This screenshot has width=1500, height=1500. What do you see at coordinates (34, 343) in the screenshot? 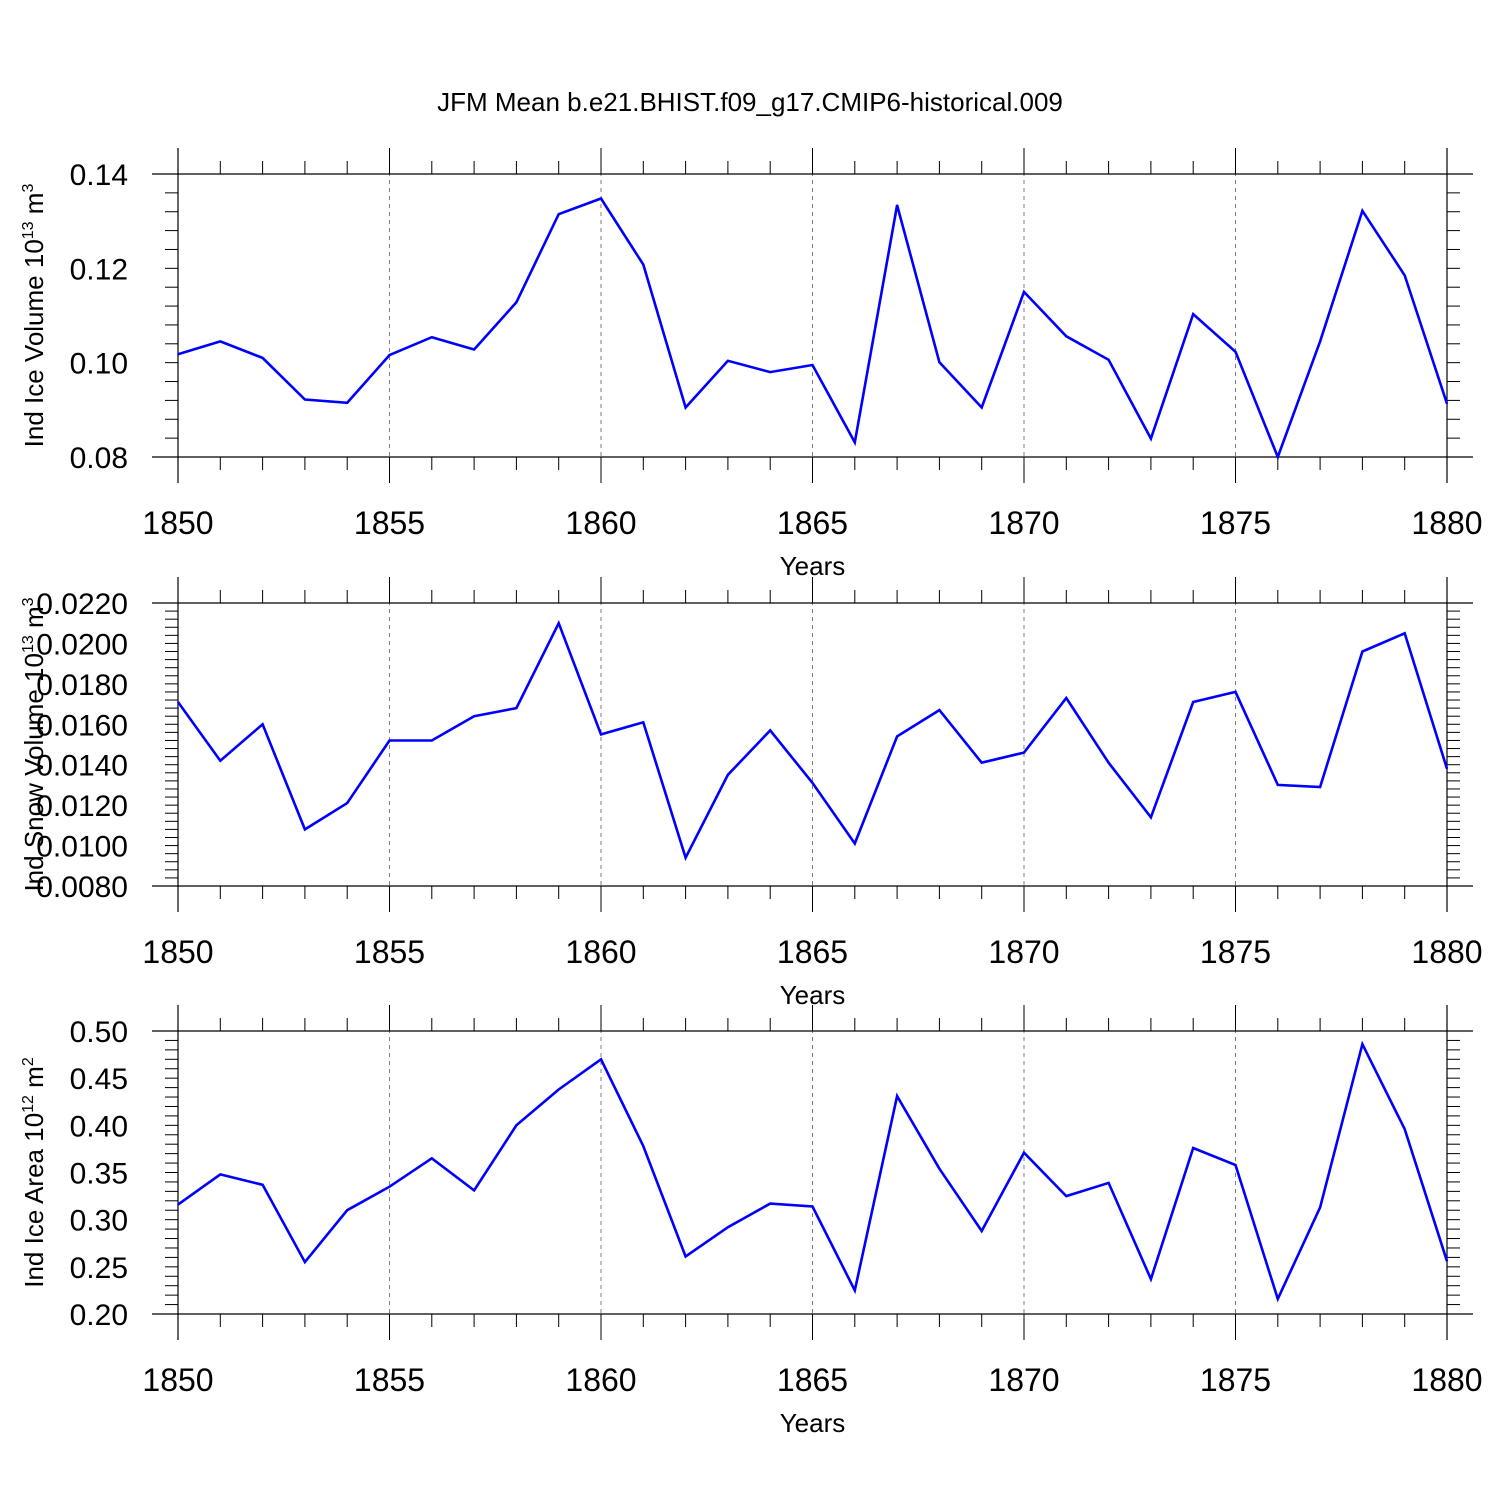
I see `y-axis-label-part: Ind Ice Volume 10` at bounding box center [34, 343].